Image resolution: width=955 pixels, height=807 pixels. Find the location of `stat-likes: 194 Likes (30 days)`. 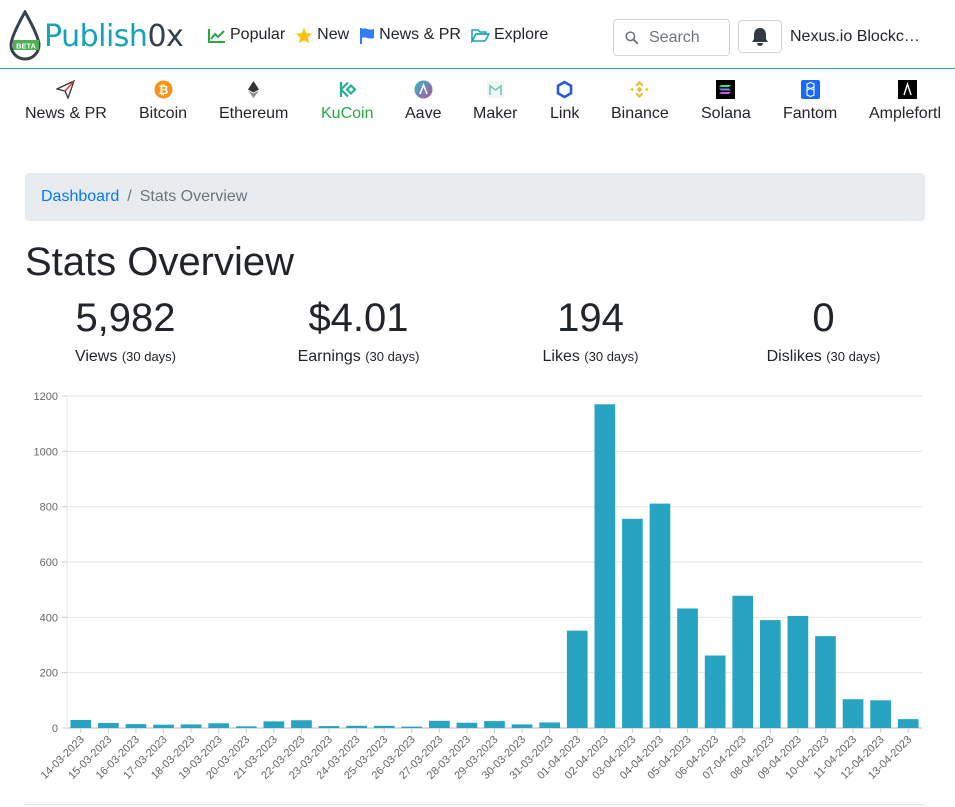

stat-likes: 194 Likes (30 days) is located at coordinates (590, 331).